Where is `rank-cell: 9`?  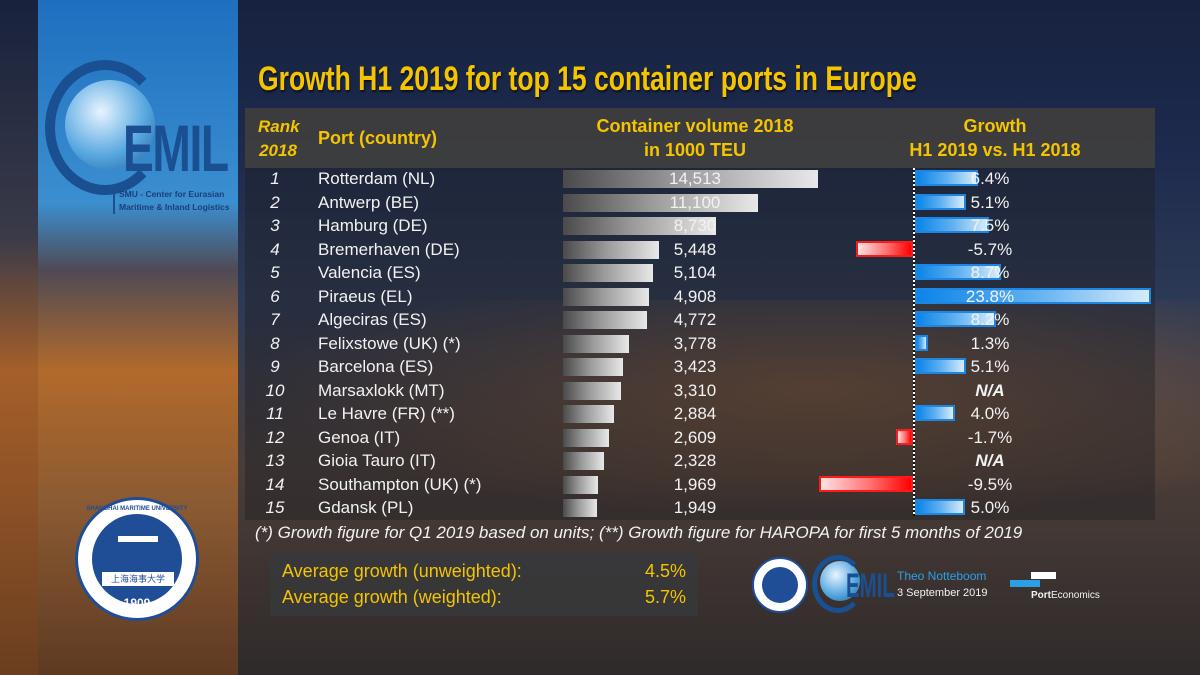 rank-cell: 9 is located at coordinates (275, 366).